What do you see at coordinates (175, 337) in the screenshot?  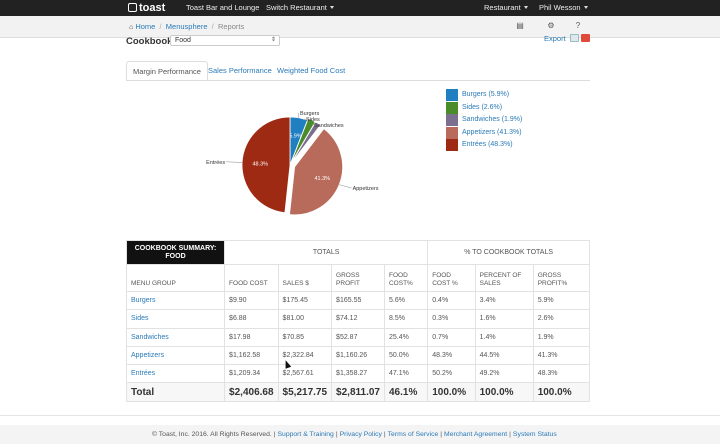 I see `menu-group-link: Sandwiches` at bounding box center [175, 337].